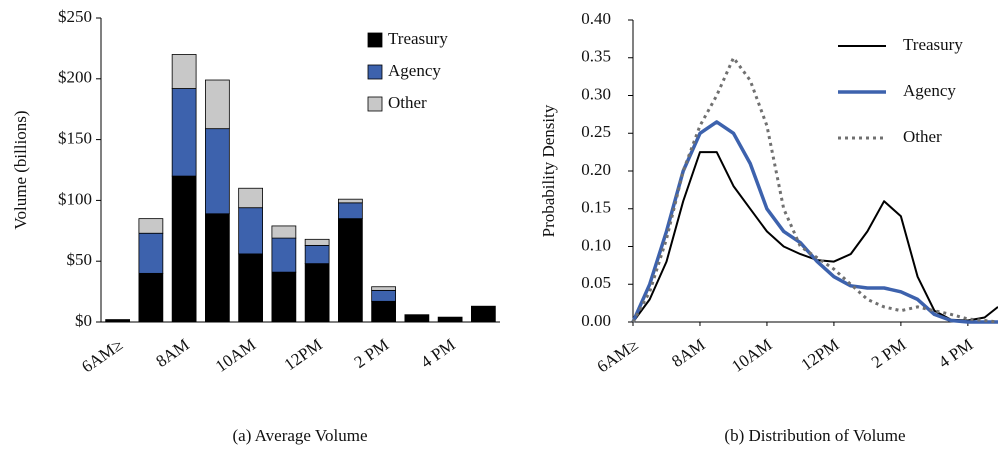  What do you see at coordinates (80, 259) in the screenshot?
I see `y-tick-label: $50` at bounding box center [80, 259].